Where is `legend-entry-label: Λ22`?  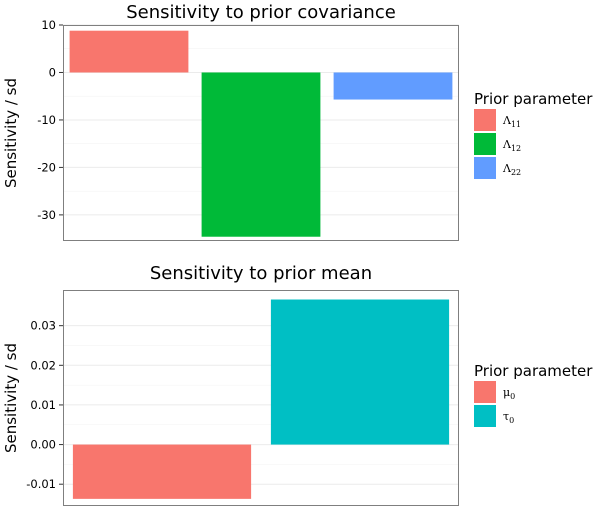 legend-entry-label: Λ22 is located at coordinates (511, 169).